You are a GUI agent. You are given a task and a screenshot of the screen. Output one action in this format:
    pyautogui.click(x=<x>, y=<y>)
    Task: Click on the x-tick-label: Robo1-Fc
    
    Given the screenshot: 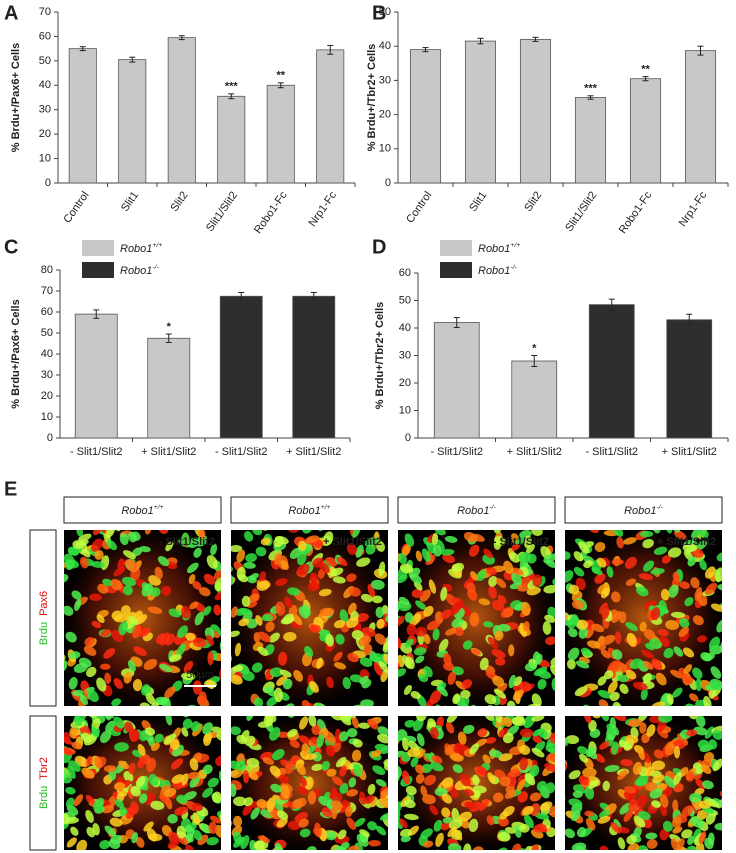 What is the action you would take?
    pyautogui.click(x=271, y=212)
    